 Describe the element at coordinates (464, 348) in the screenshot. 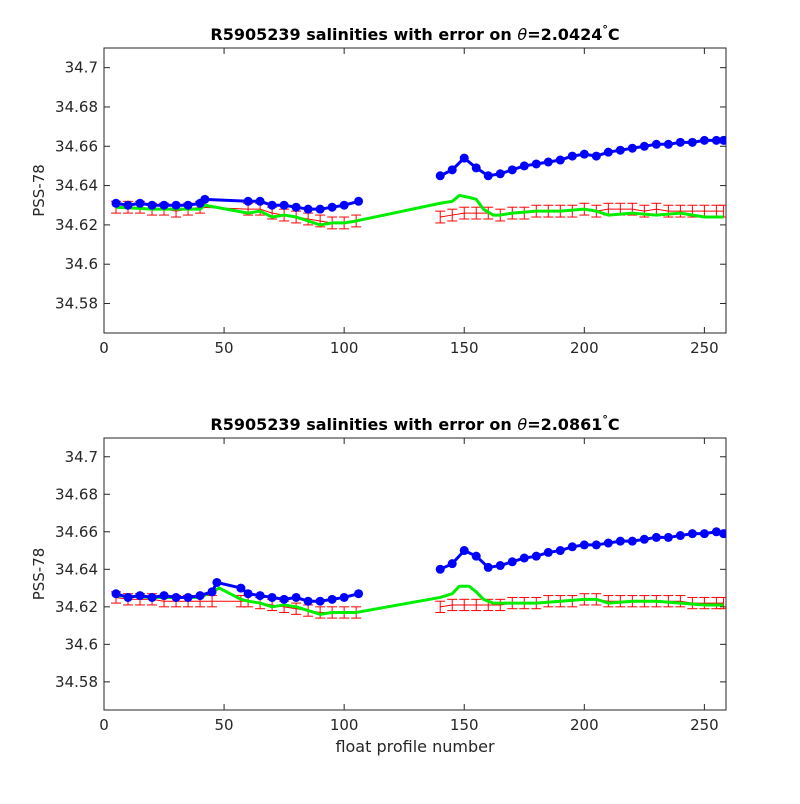

I see `x-tick-label: 150` at that location.